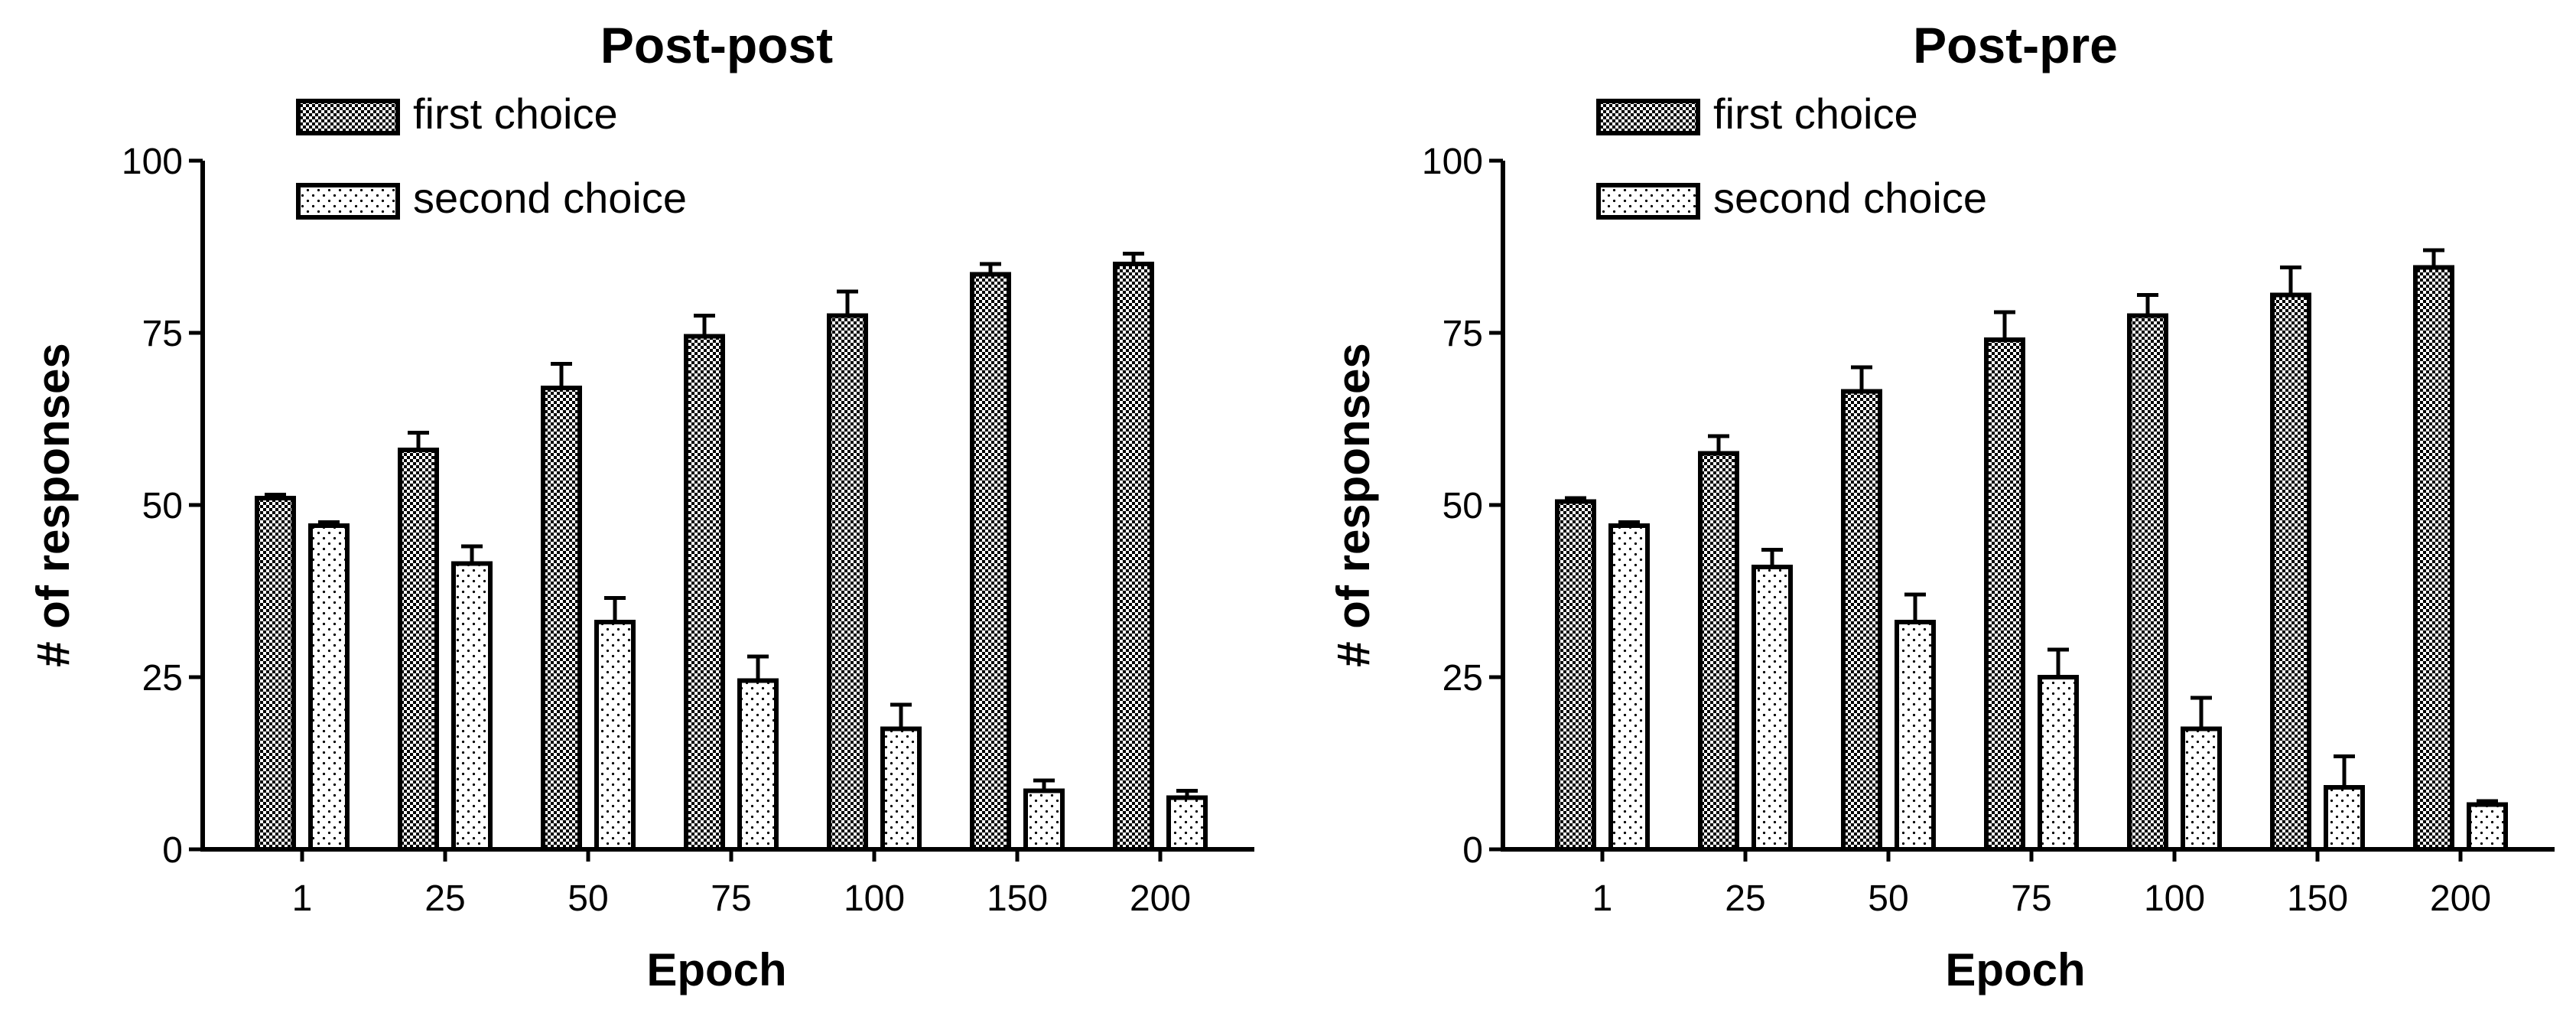 The height and width of the screenshot is (1010, 2576). I want to click on chart-title: Post-post, so click(716, 45).